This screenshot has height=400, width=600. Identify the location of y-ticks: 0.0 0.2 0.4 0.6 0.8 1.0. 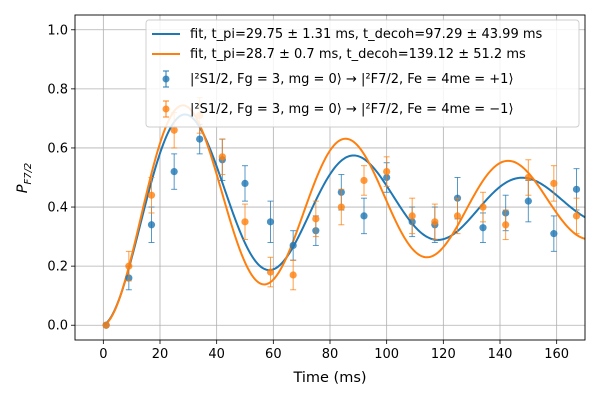
(61, 178).